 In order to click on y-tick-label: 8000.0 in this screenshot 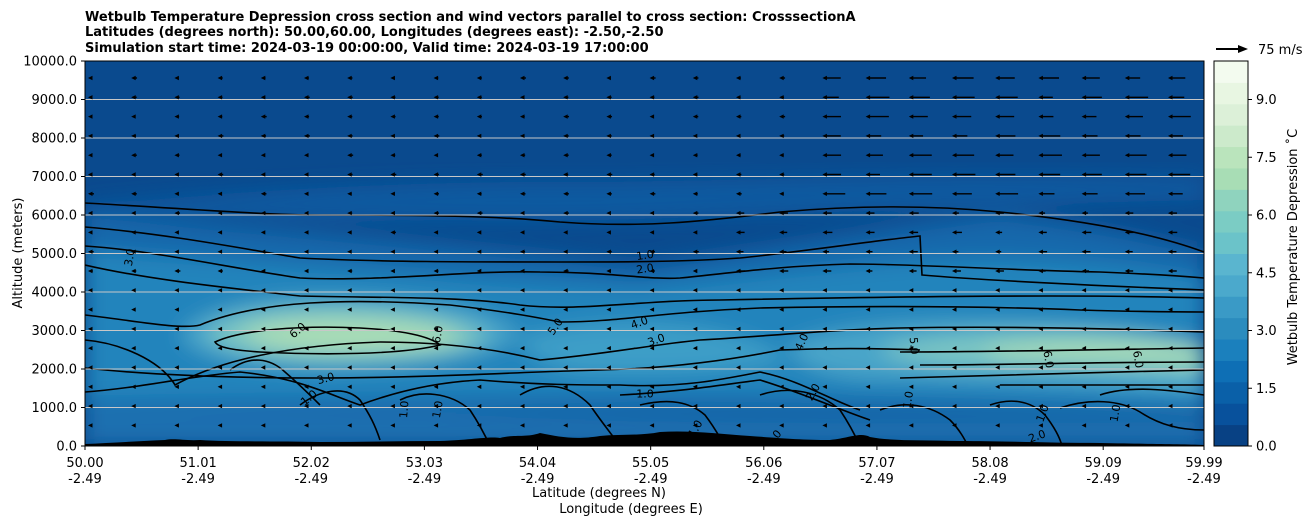, I will do `click(55, 139)`.